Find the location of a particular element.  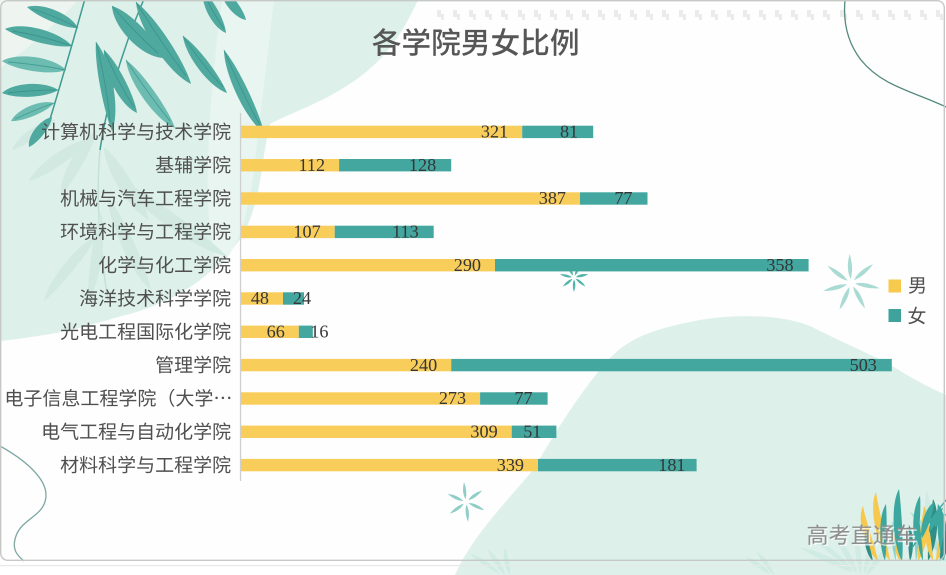

svg-text: 81 is located at coordinates (569, 132).